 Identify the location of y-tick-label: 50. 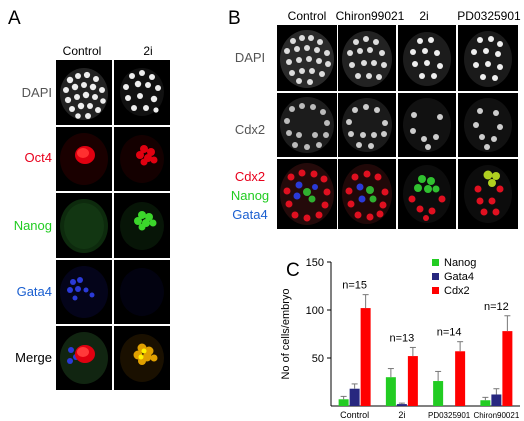
(318, 359).